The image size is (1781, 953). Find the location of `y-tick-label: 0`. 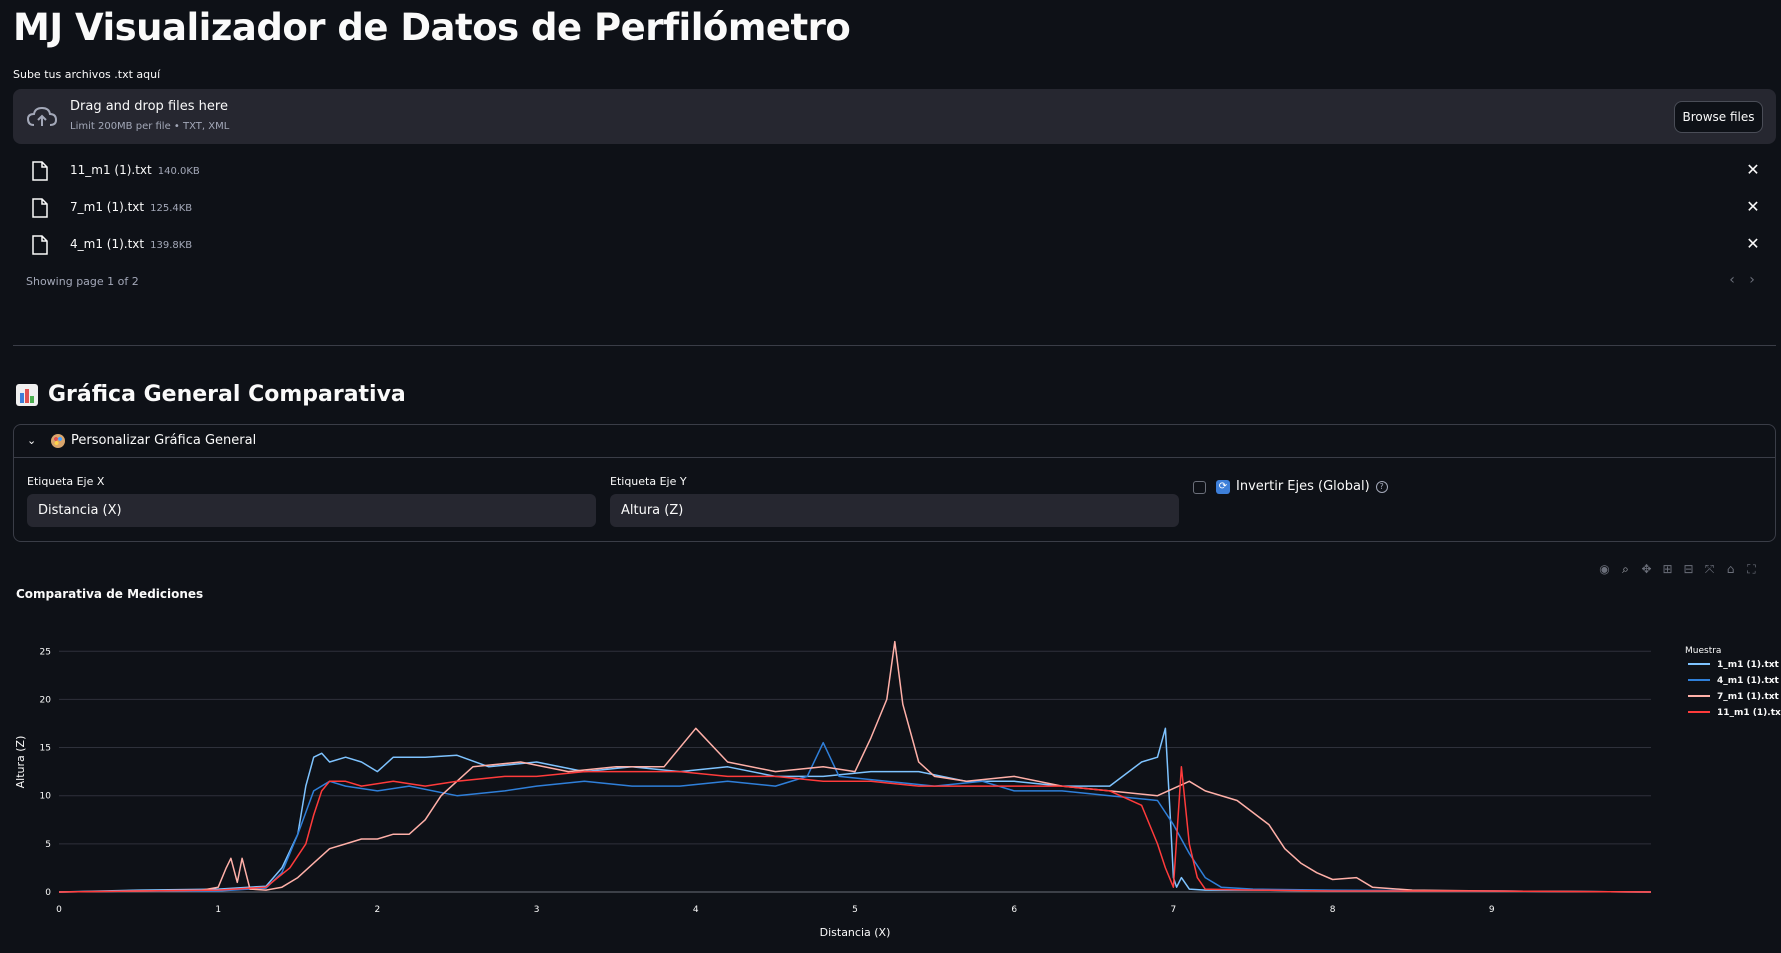

y-tick-label: 0 is located at coordinates (48, 893).